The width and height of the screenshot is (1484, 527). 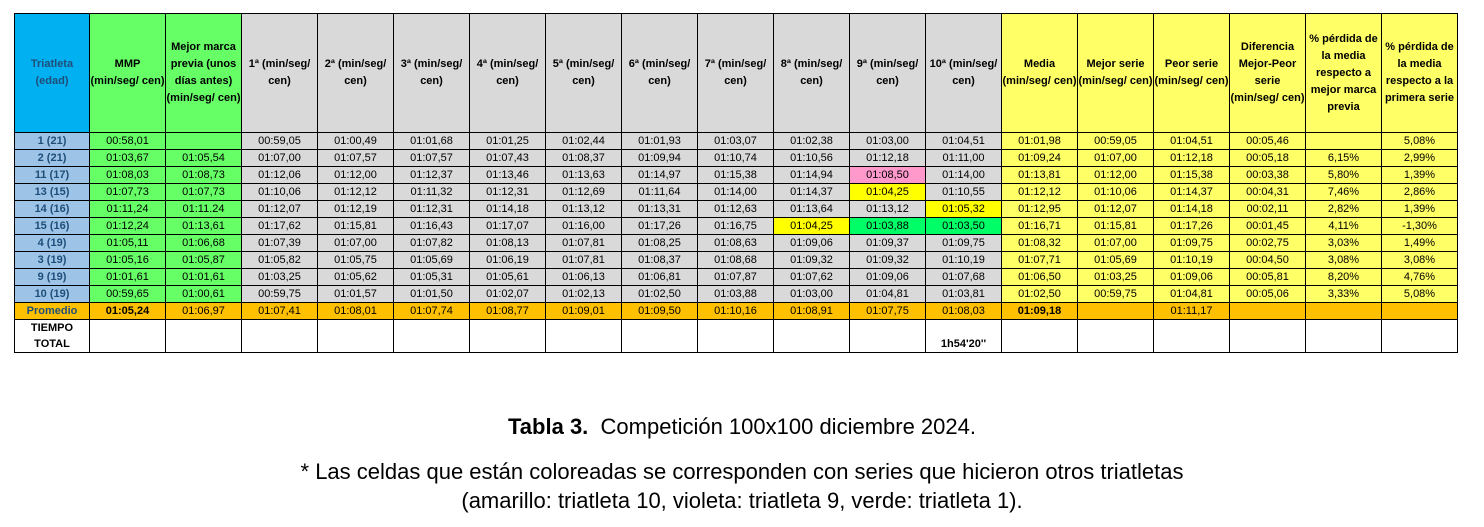 What do you see at coordinates (659, 311) in the screenshot?
I see `promedio-cell: 01:09,50` at bounding box center [659, 311].